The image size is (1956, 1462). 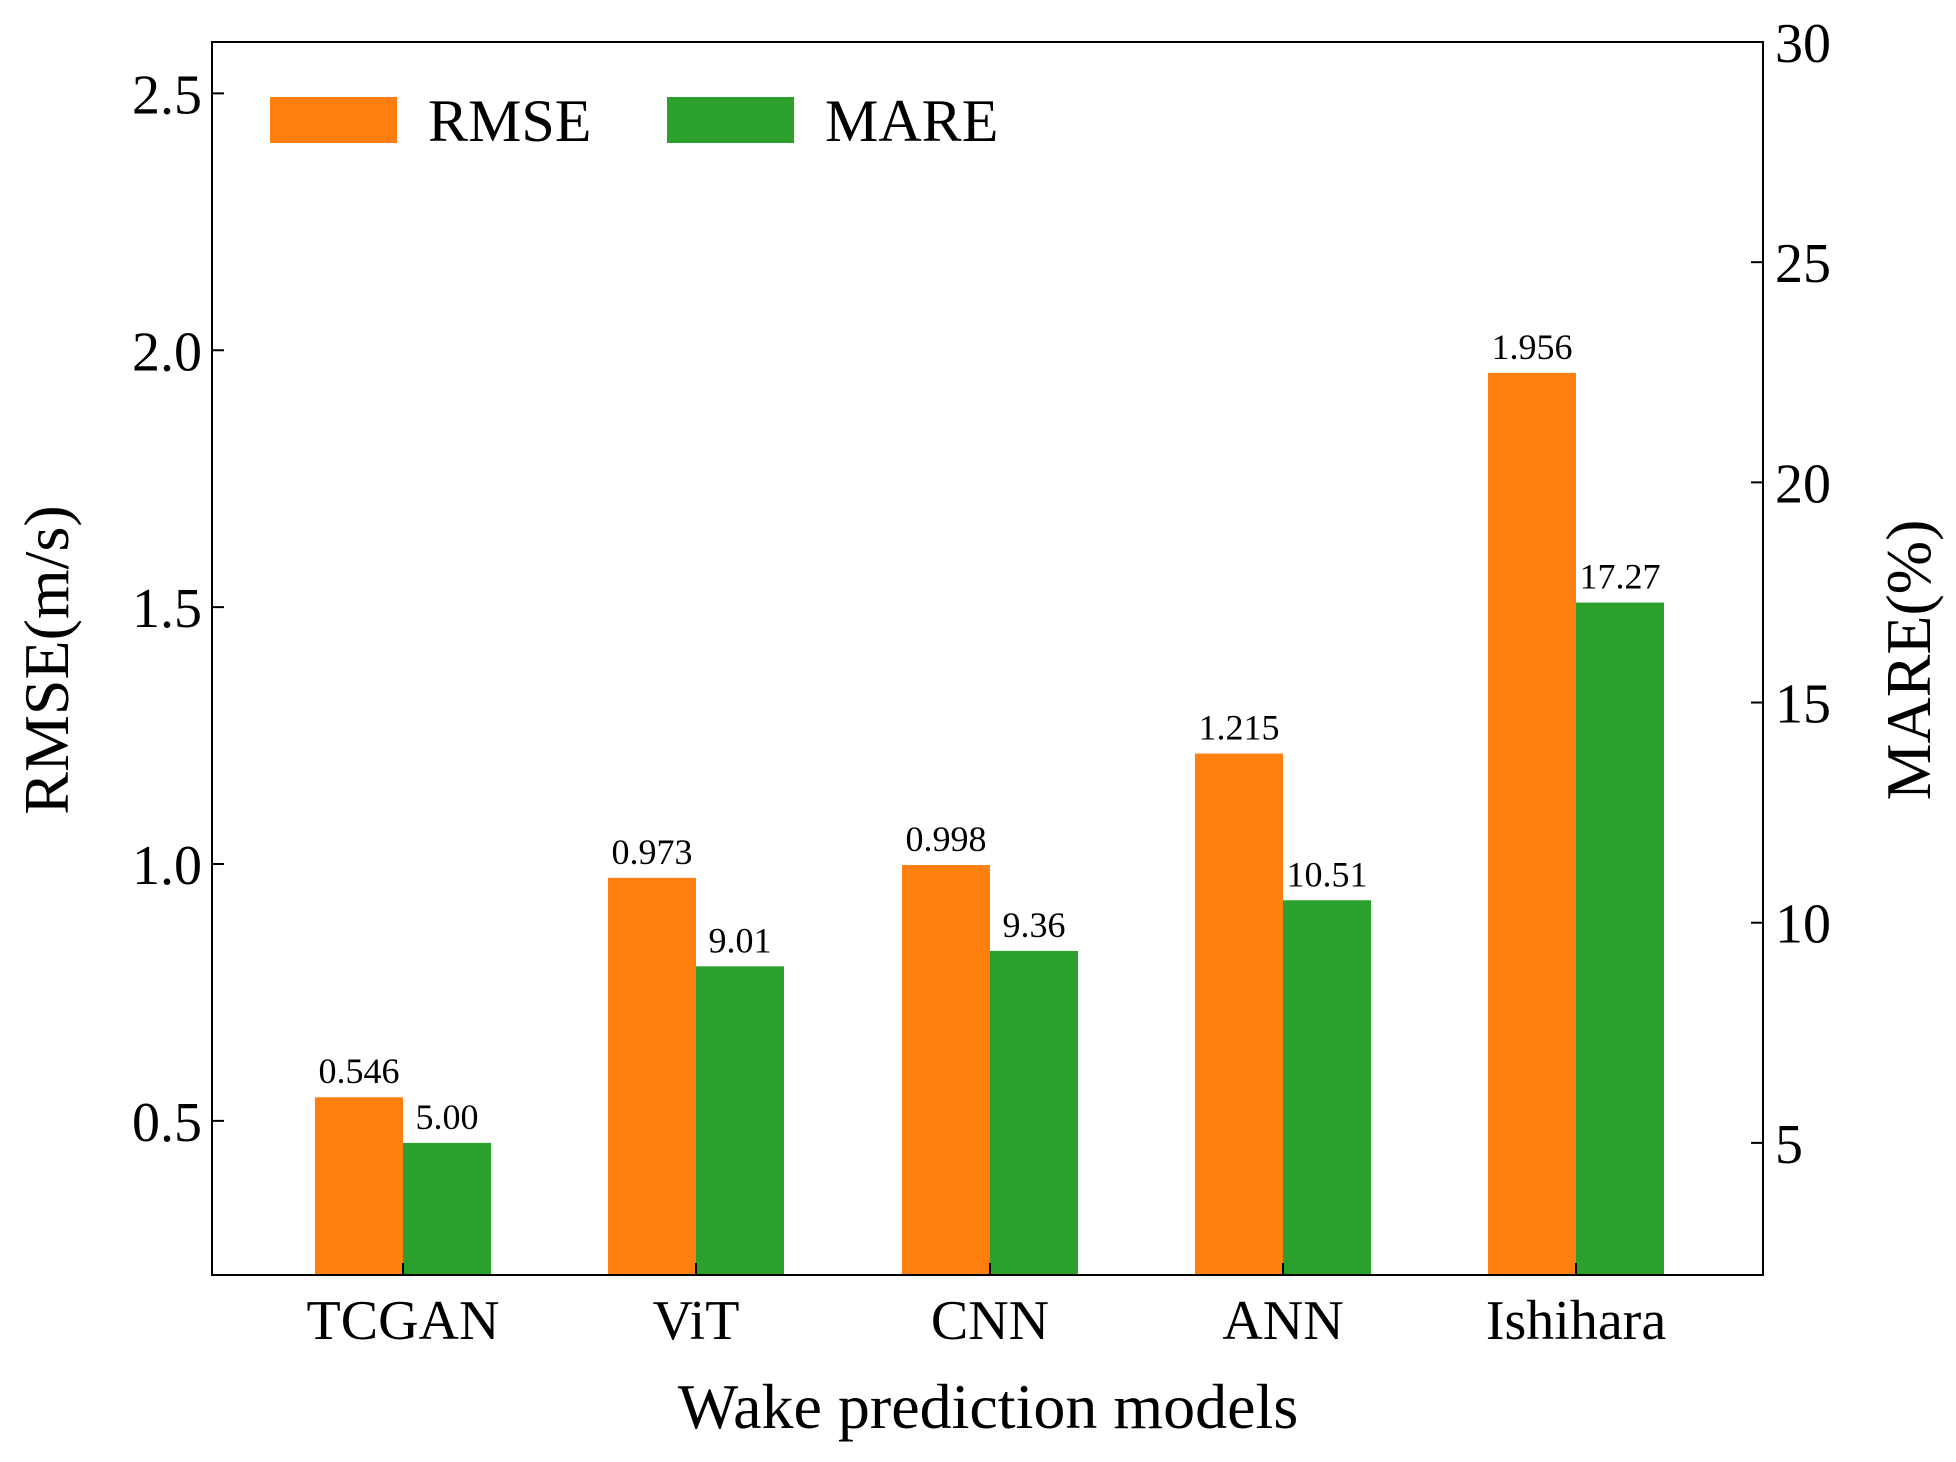 I want to click on data-label-rmse-ishihara: 1.956, so click(x=1532, y=347).